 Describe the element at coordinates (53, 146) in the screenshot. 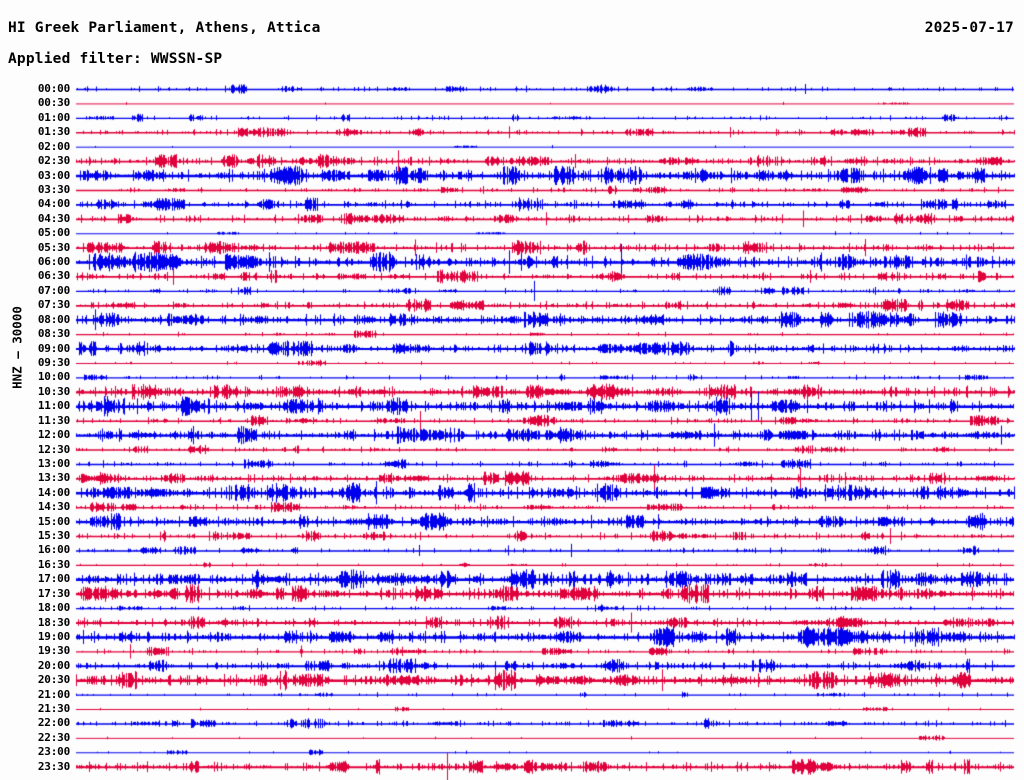

I see `time-tick-label: 02:00` at that location.